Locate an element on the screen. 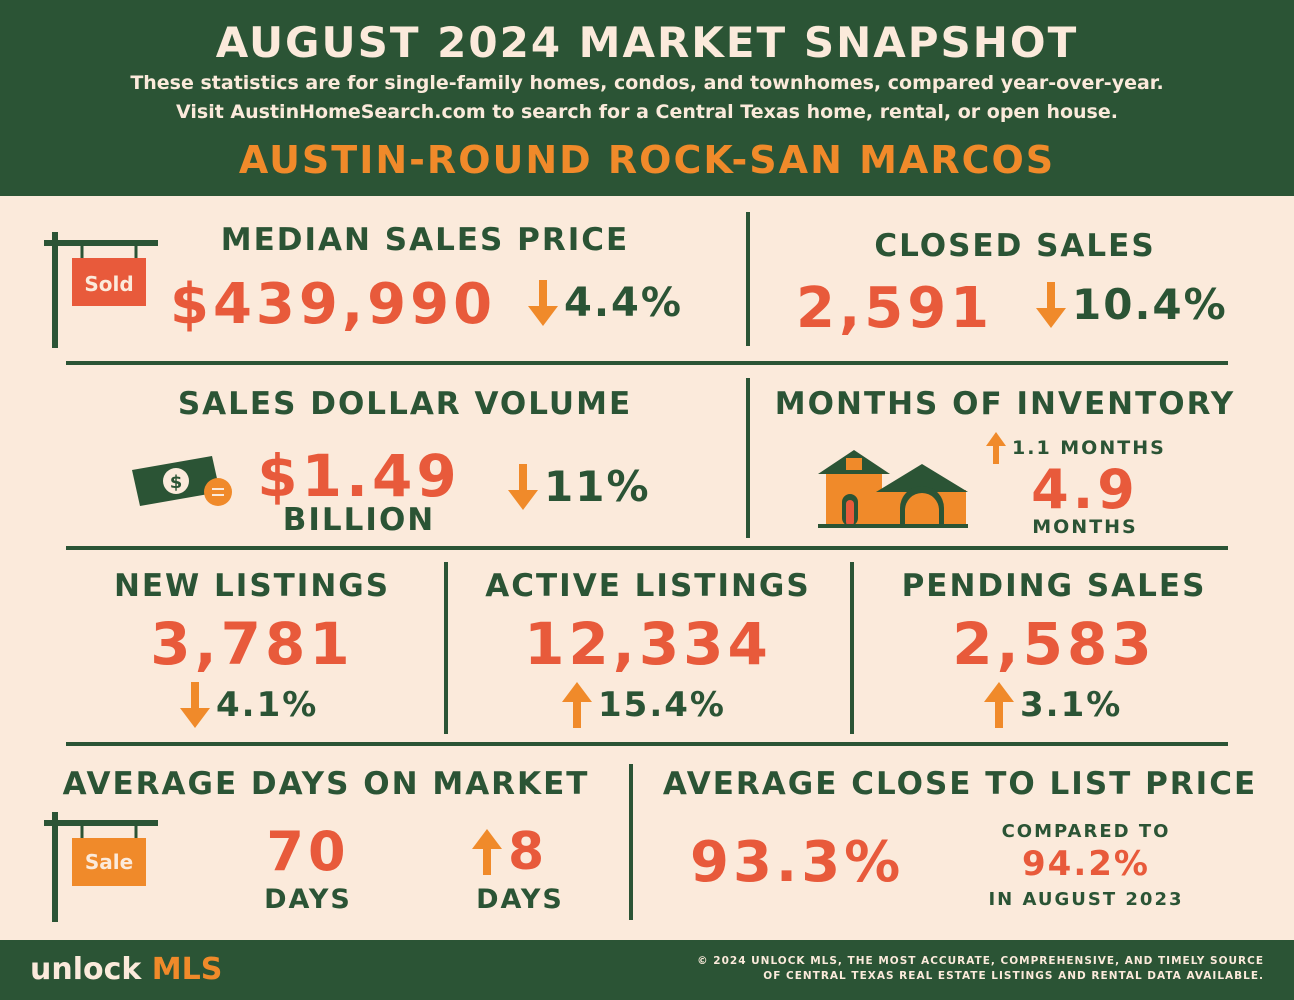 This screenshot has height=1000, width=1294. sales-dollar-volume-value: $1.49 is located at coordinates (359, 476).